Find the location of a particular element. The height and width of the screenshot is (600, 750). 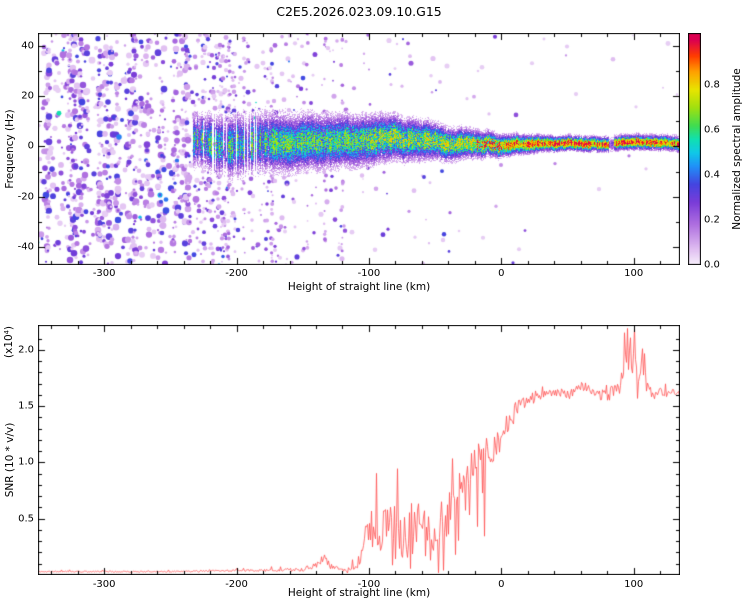

spectrogram-ytick-label: 40 is located at coordinates (27, 46).